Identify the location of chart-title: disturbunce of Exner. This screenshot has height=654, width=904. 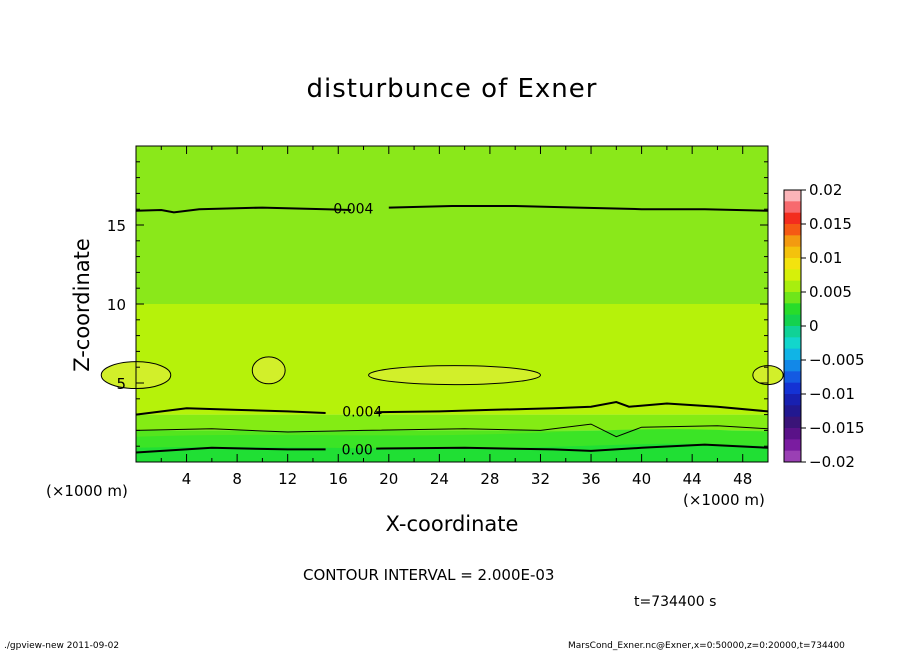
(452, 89).